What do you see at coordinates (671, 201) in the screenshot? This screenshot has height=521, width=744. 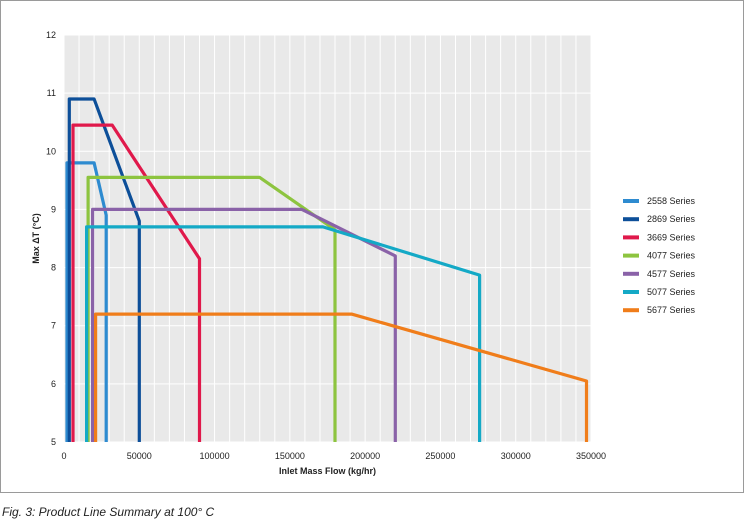 I see `legend-label: 2558 Series` at bounding box center [671, 201].